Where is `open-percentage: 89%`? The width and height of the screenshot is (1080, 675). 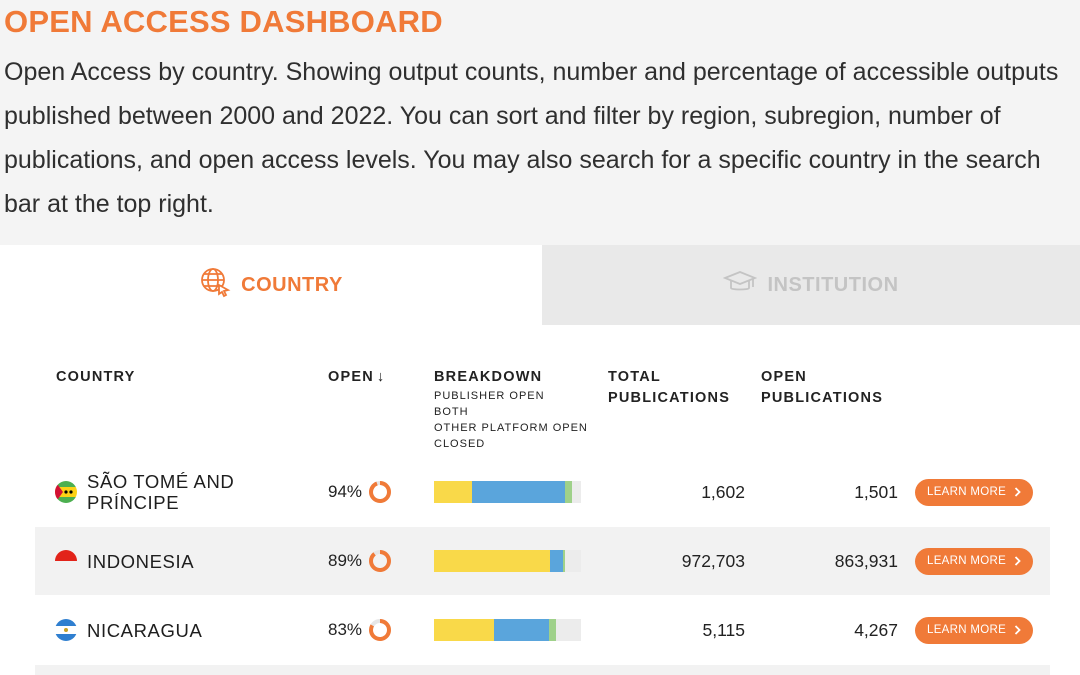 open-percentage: 89% is located at coordinates (345, 560).